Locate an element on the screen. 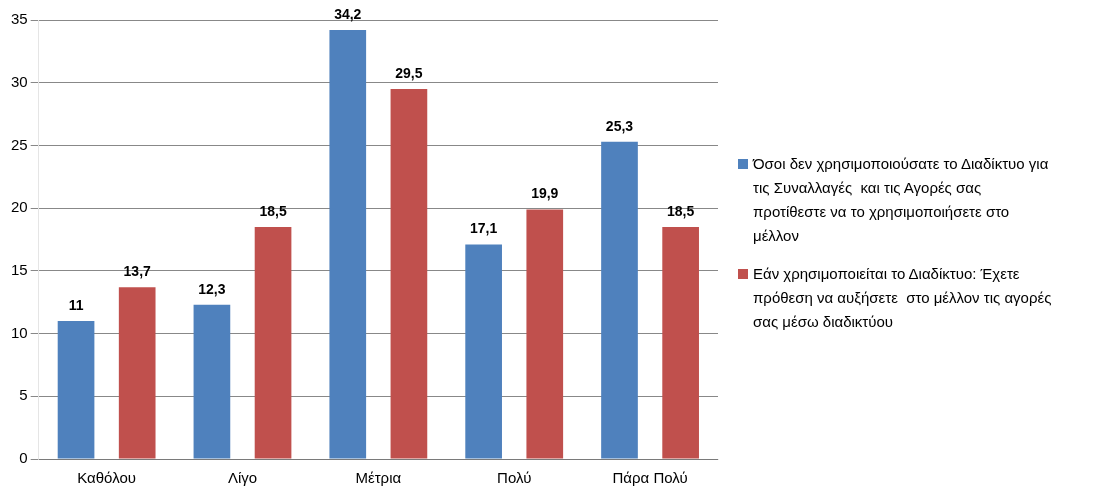  legend-label: Όσοι δεν χρησιμοποιούσατε το Διαδίκτυο για τις Συναλλαγές και τις Αγορές σας προτίθεστε να το χρησιμοποιήσετε στο μέλλον is located at coordinates (901, 199).